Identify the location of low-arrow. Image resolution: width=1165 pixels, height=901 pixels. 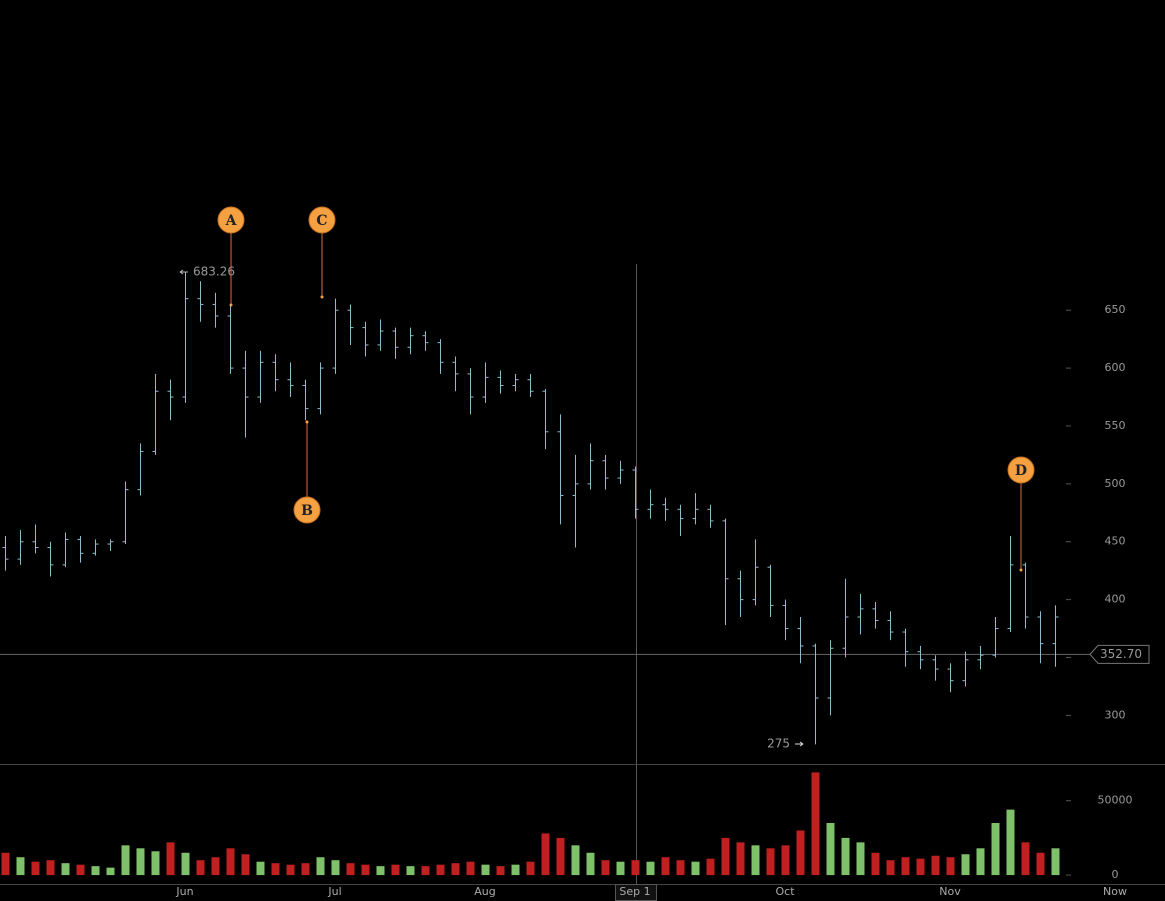
(799, 744).